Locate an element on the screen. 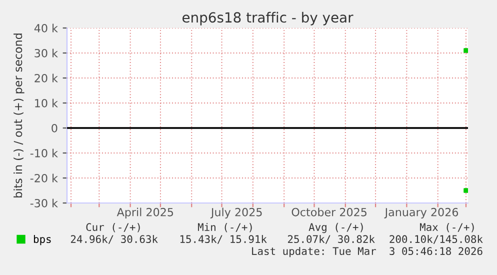 The height and width of the screenshot is (275, 497). text: 200.10k/145.08k is located at coordinates (436, 239).